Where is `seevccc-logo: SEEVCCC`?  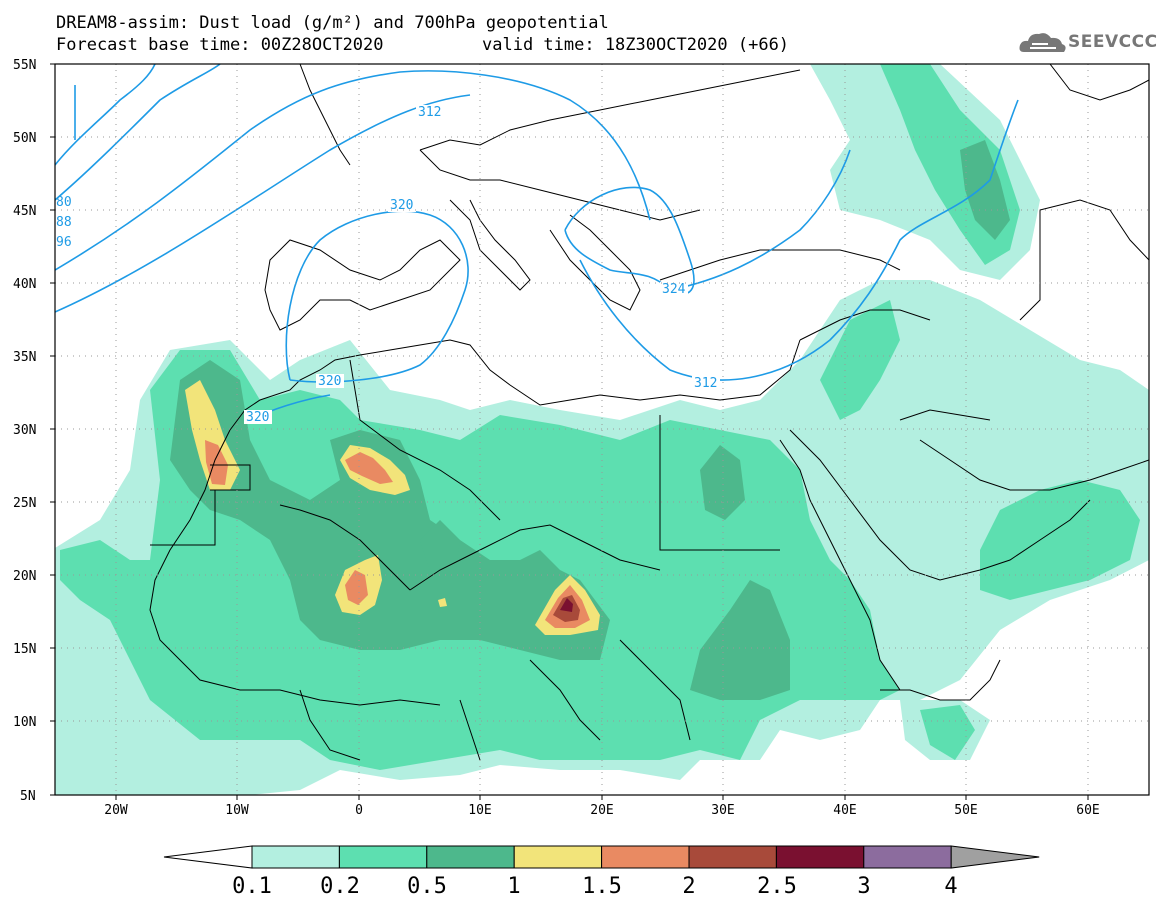
seevccc-logo: SEEVCCC is located at coordinates (1088, 43).